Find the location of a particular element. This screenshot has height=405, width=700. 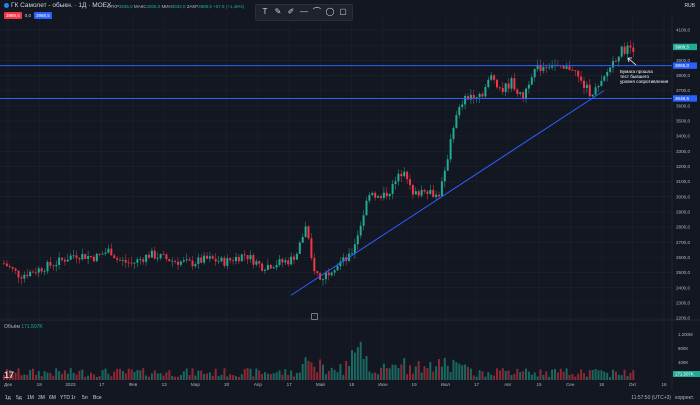

symbol-logo-icon is located at coordinates (6, 5).